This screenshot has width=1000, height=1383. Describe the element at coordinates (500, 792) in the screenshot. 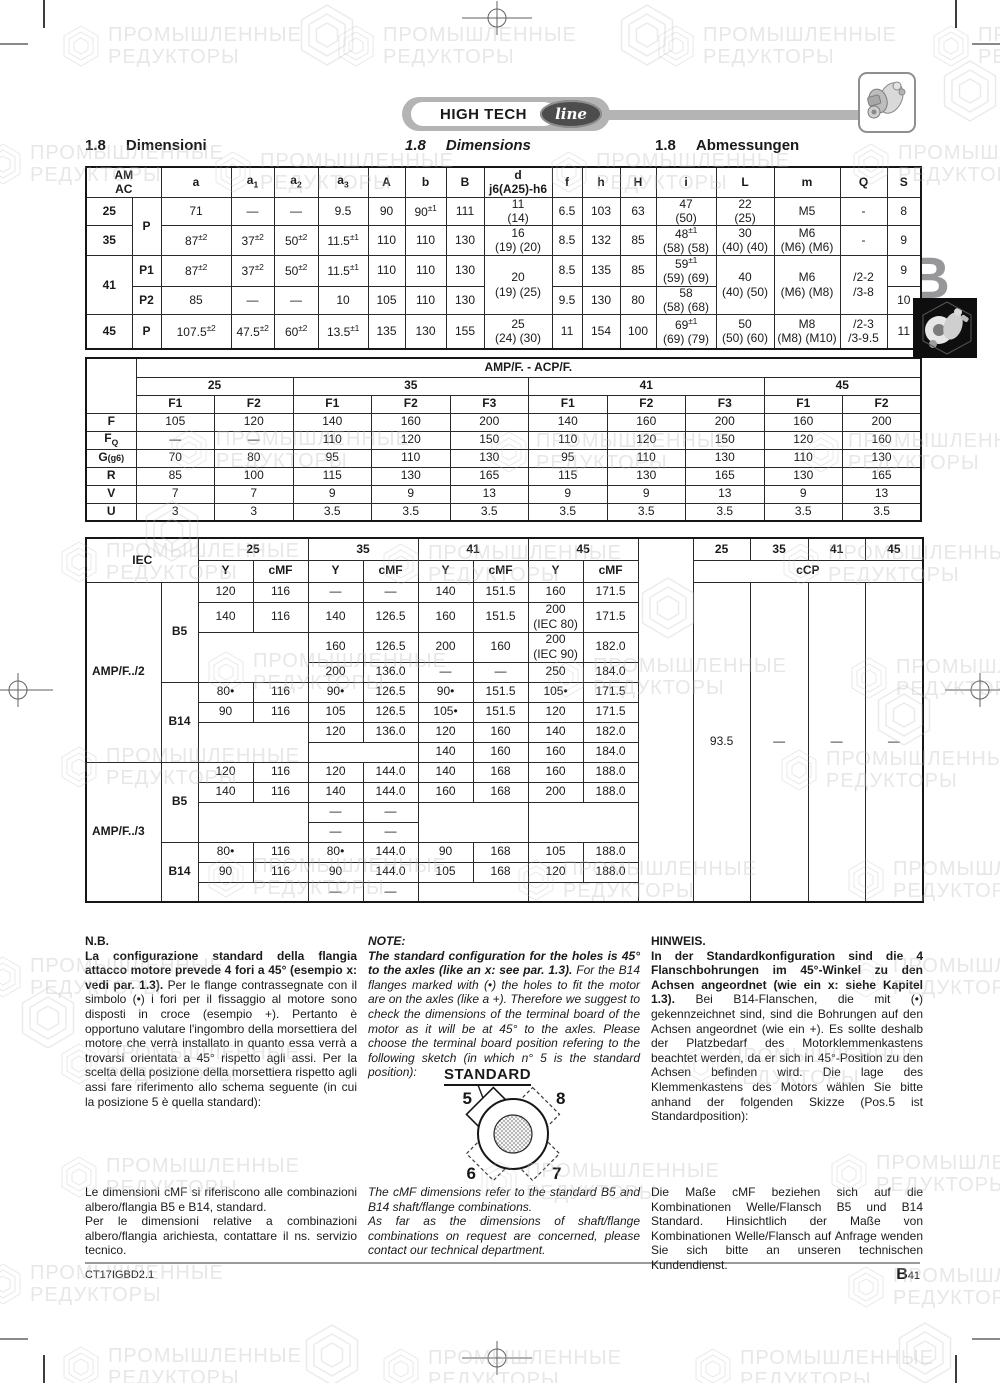

I see `data-cell: 168` at that location.